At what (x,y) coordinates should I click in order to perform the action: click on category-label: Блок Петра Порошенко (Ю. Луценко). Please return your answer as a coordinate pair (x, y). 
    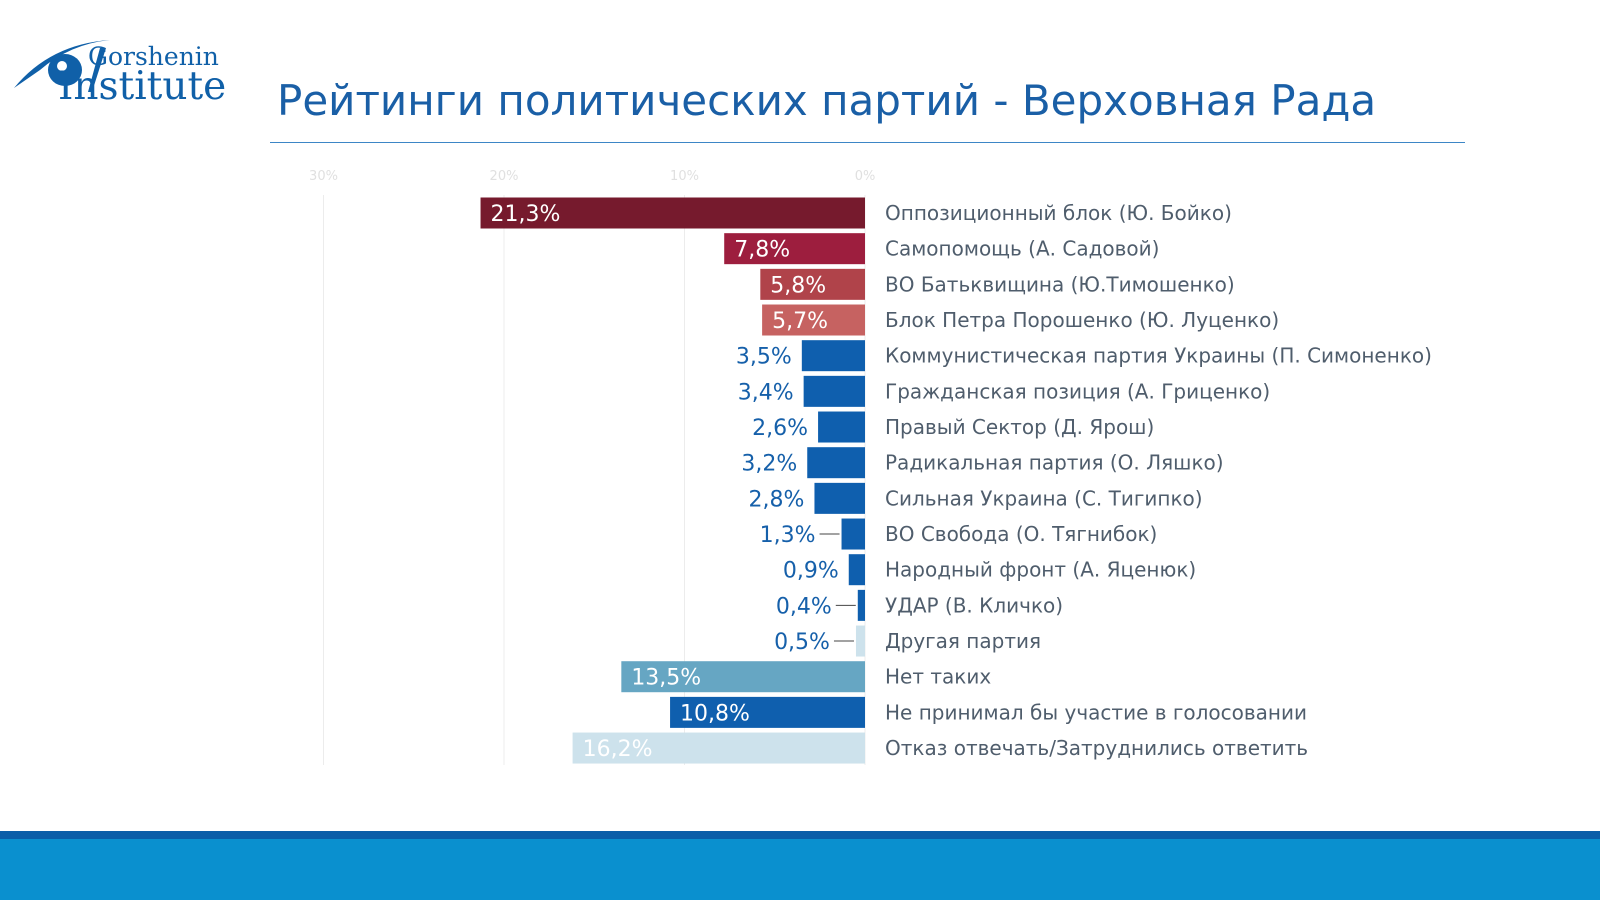
    Looking at the image, I should click on (1082, 320).